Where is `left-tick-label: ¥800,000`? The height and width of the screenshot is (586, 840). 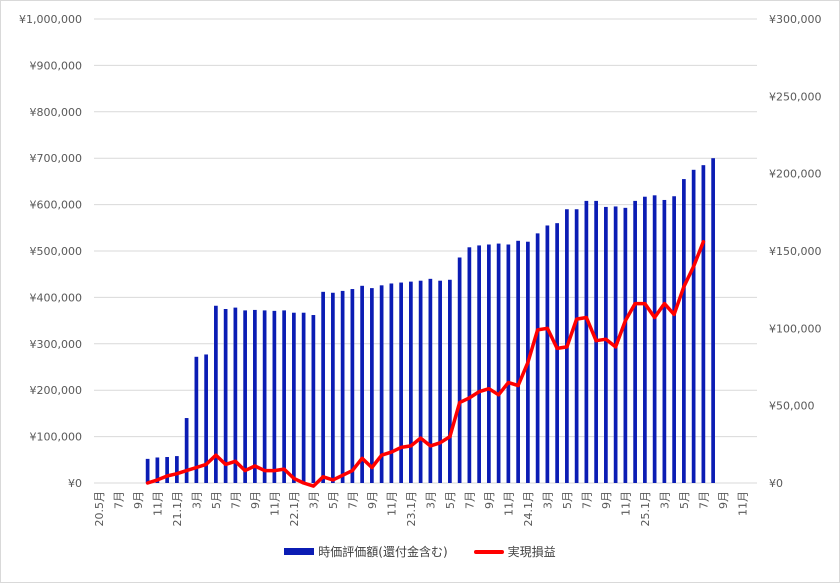 left-tick-label: ¥800,000 is located at coordinates (56, 112).